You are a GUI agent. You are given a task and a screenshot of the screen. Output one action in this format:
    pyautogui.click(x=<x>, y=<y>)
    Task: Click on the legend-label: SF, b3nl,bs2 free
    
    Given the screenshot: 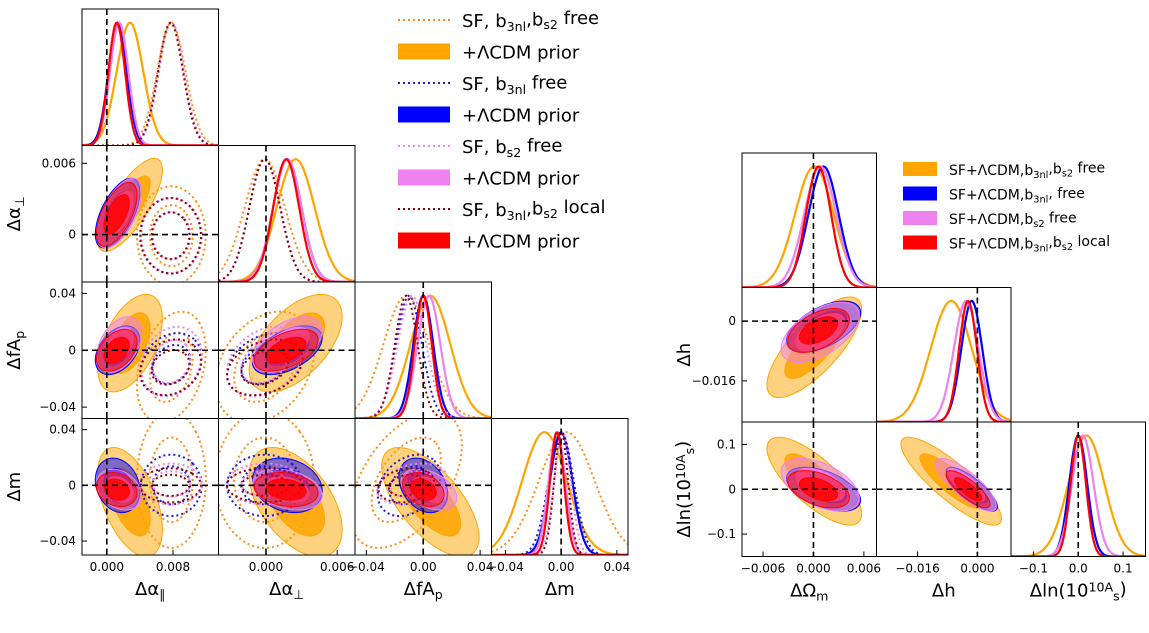 What is the action you would take?
    pyautogui.click(x=530, y=21)
    